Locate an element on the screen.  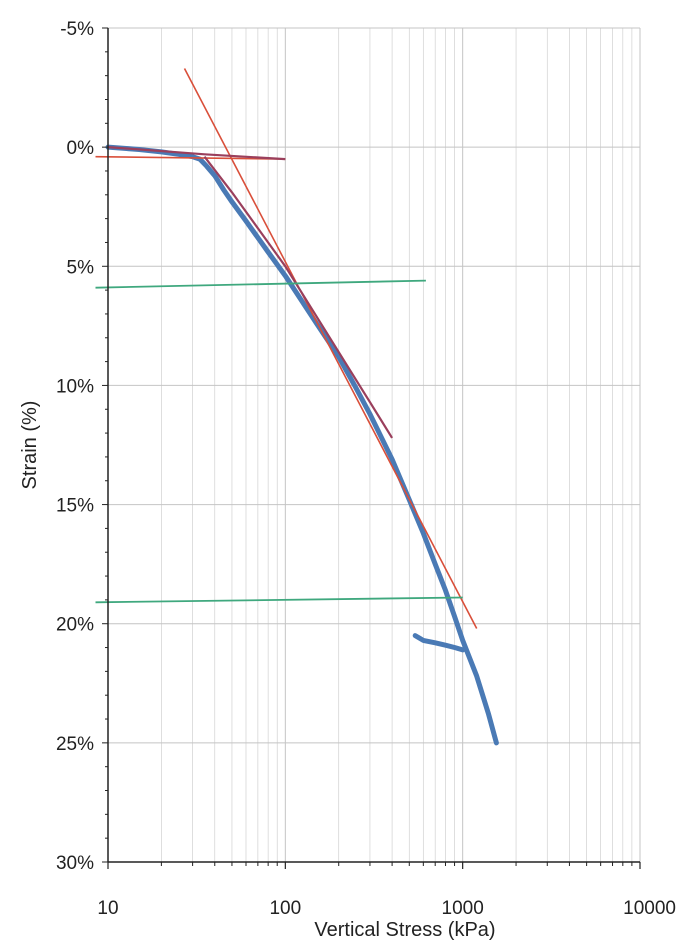
x-tick-label: 1000 is located at coordinates (463, 908).